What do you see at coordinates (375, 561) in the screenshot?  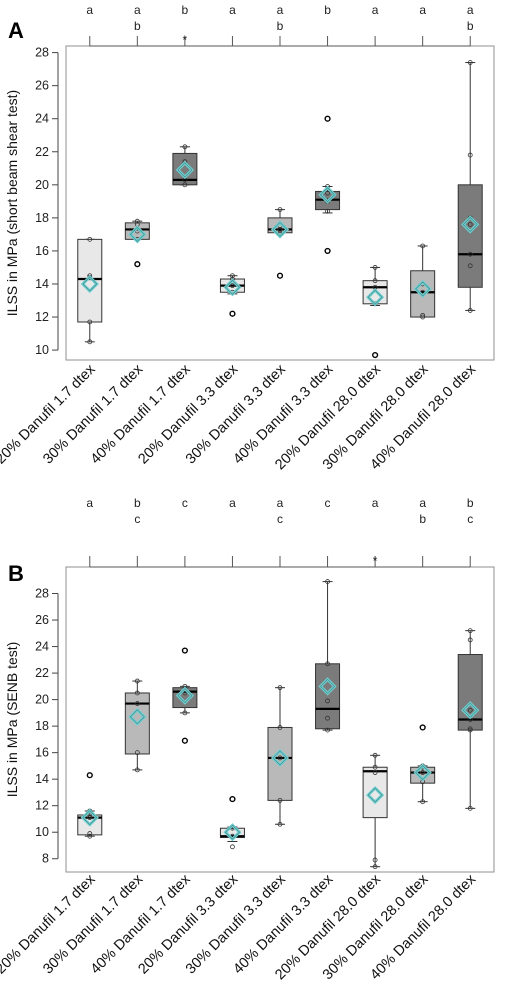 I see `significance-star: *` at bounding box center [375, 561].